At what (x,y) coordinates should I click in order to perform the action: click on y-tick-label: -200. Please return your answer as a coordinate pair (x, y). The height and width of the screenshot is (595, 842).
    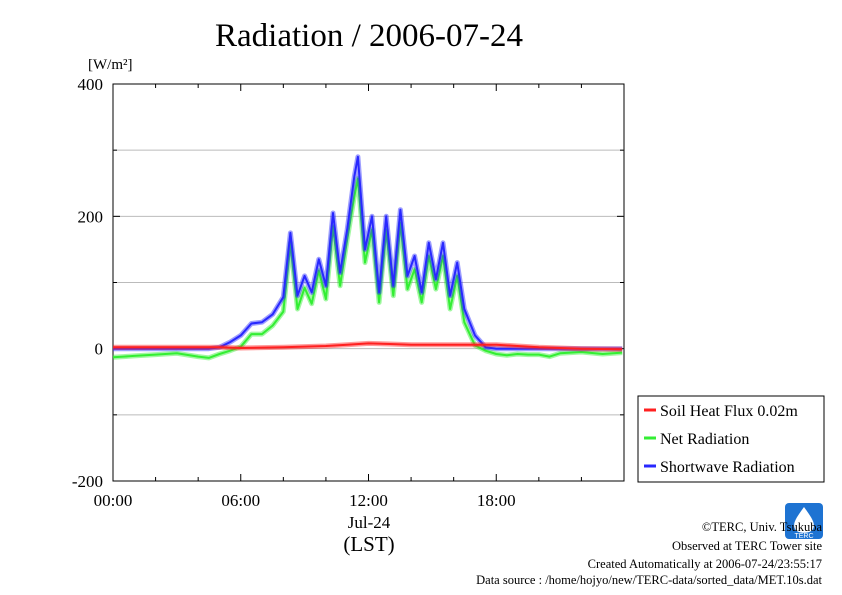
    Looking at the image, I should click on (87, 481).